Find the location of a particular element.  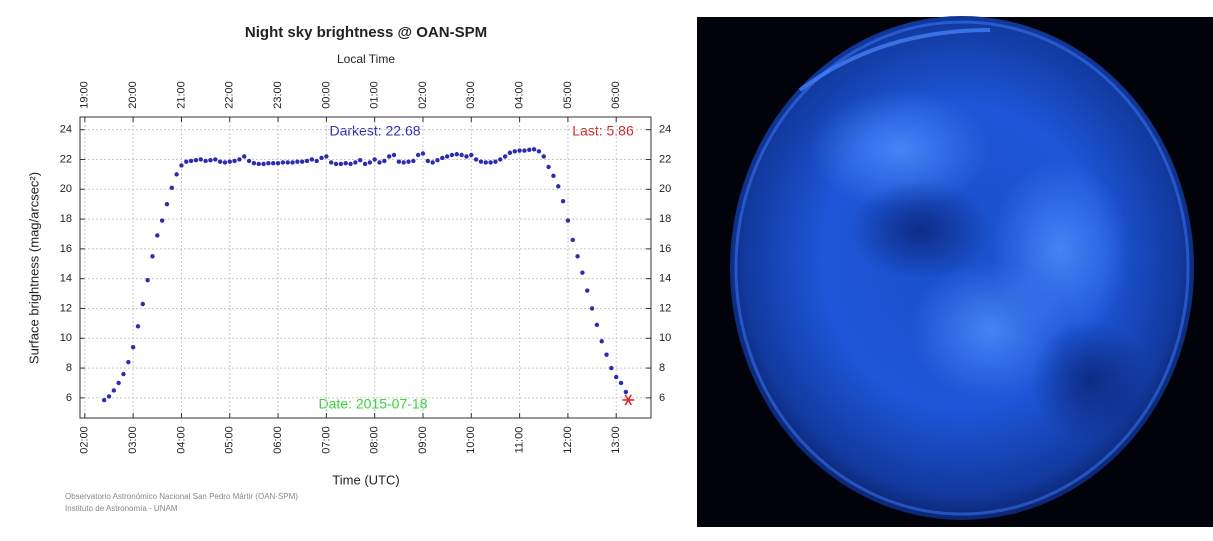

x2-tick-label: 19:00 is located at coordinates (85, 95).